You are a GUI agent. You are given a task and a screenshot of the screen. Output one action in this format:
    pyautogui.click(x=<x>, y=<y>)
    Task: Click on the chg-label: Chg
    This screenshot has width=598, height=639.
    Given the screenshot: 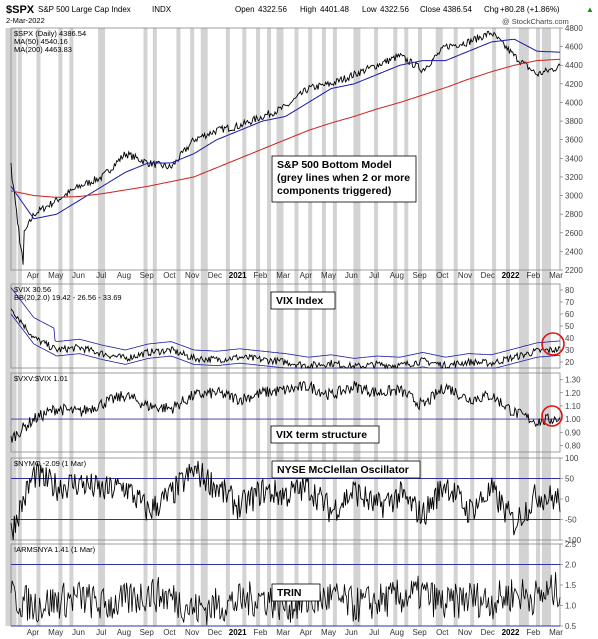 What is the action you would take?
    pyautogui.click(x=491, y=9)
    